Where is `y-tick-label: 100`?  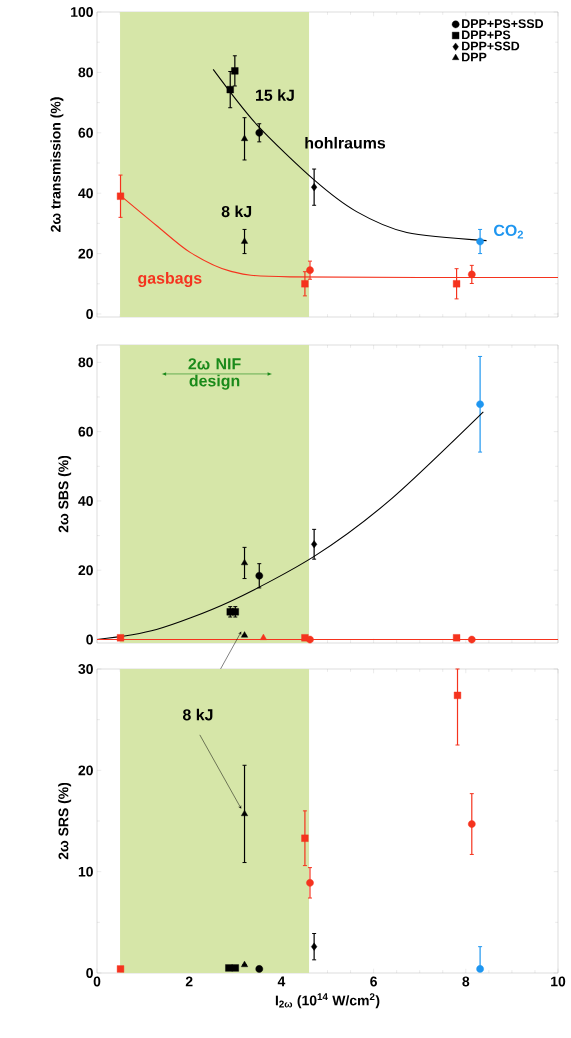 y-tick-label: 100 is located at coordinates (82, 12).